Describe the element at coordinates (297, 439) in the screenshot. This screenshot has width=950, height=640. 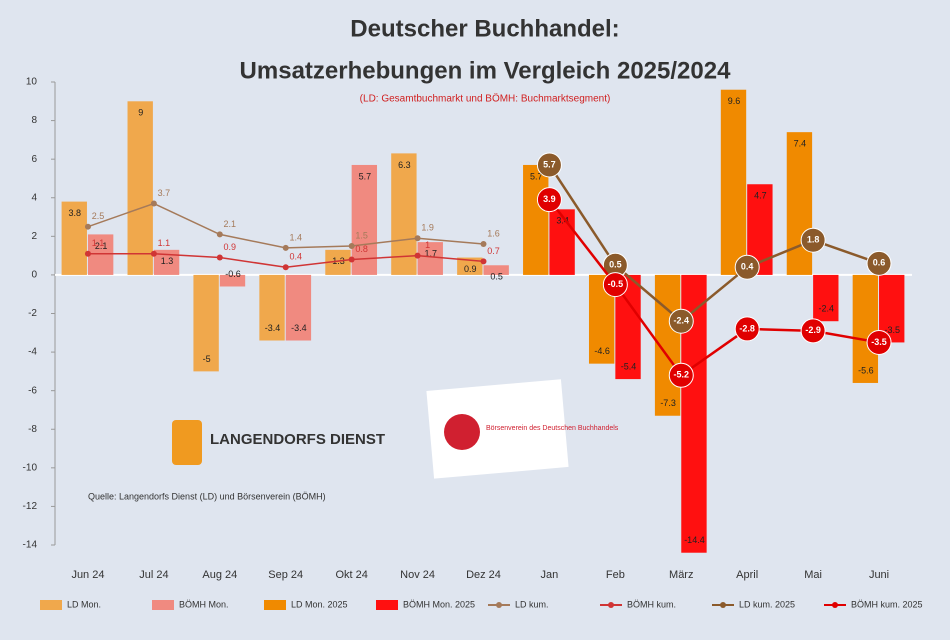
I see `logo-text: LANGENDORFS DIENST` at that location.